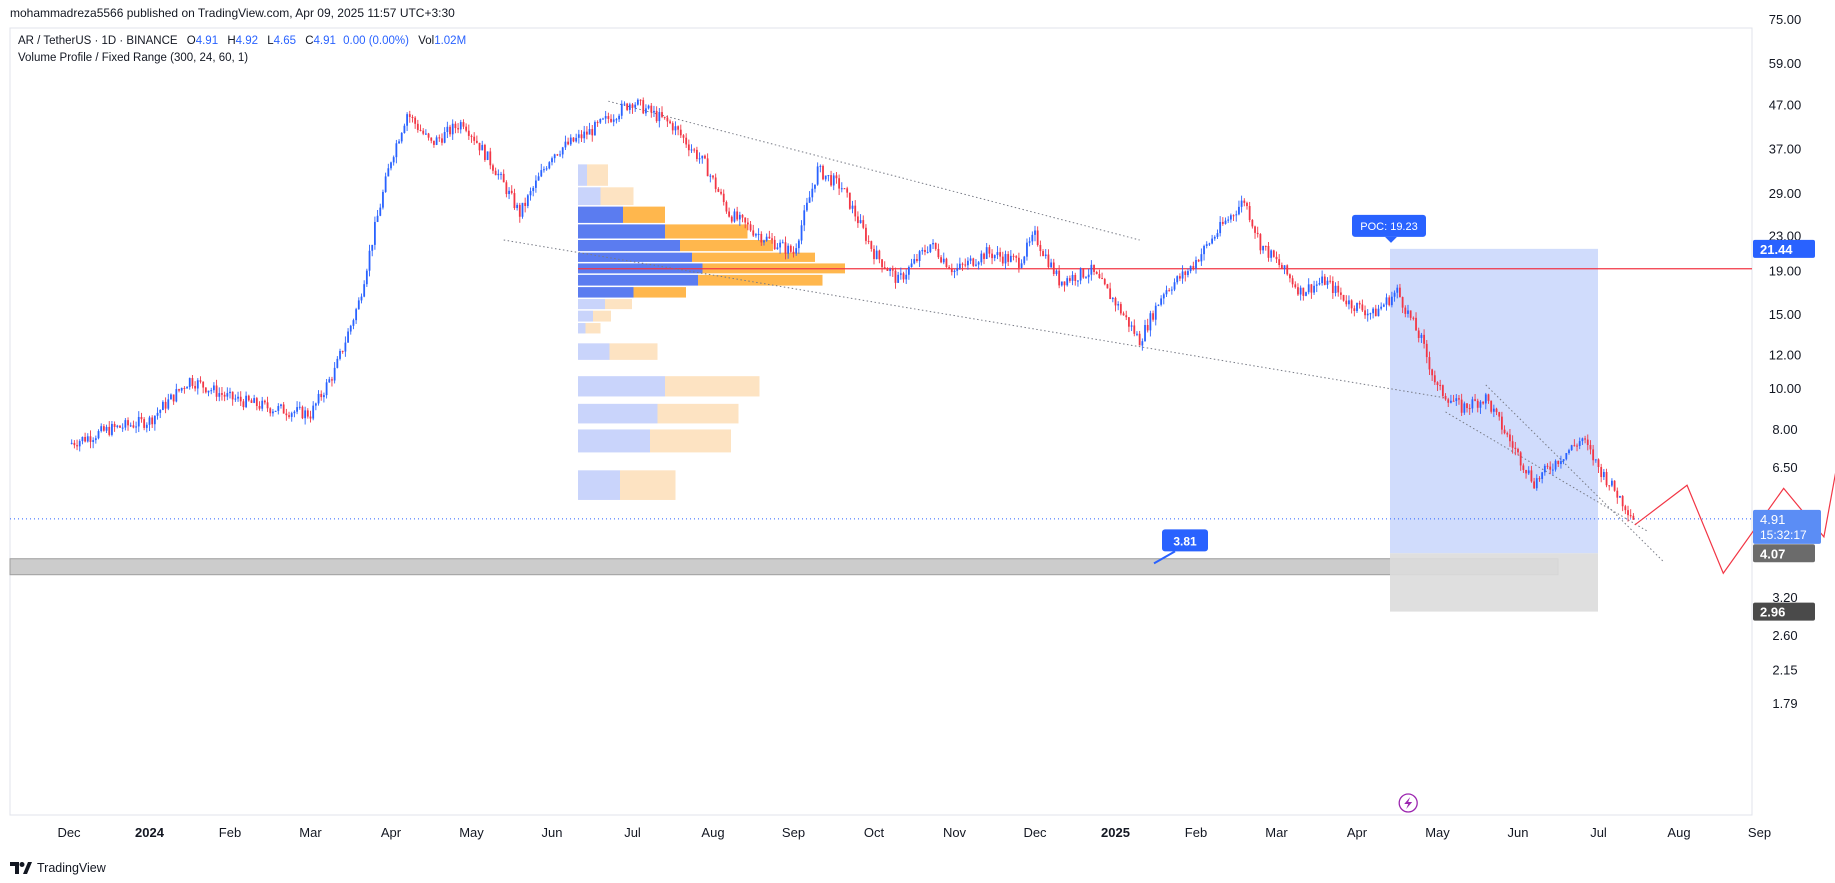 The image size is (1835, 883). What do you see at coordinates (1035, 832) in the screenshot?
I see `date-tick-label: Dec` at bounding box center [1035, 832].